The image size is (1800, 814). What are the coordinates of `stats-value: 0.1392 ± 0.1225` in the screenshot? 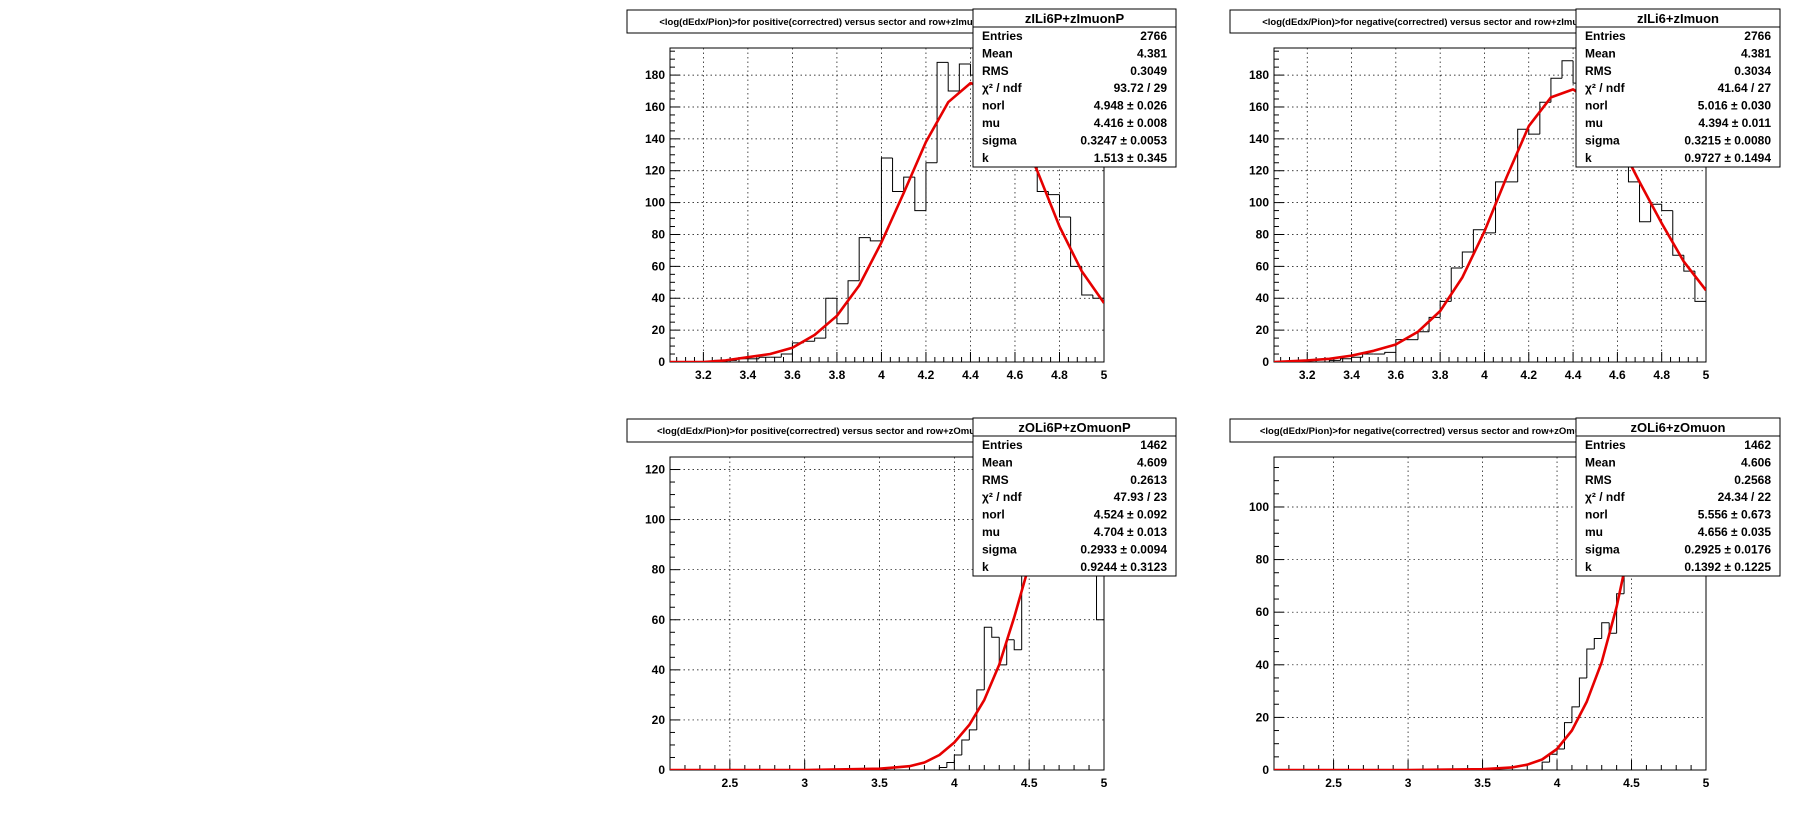 It's located at (1727, 567).